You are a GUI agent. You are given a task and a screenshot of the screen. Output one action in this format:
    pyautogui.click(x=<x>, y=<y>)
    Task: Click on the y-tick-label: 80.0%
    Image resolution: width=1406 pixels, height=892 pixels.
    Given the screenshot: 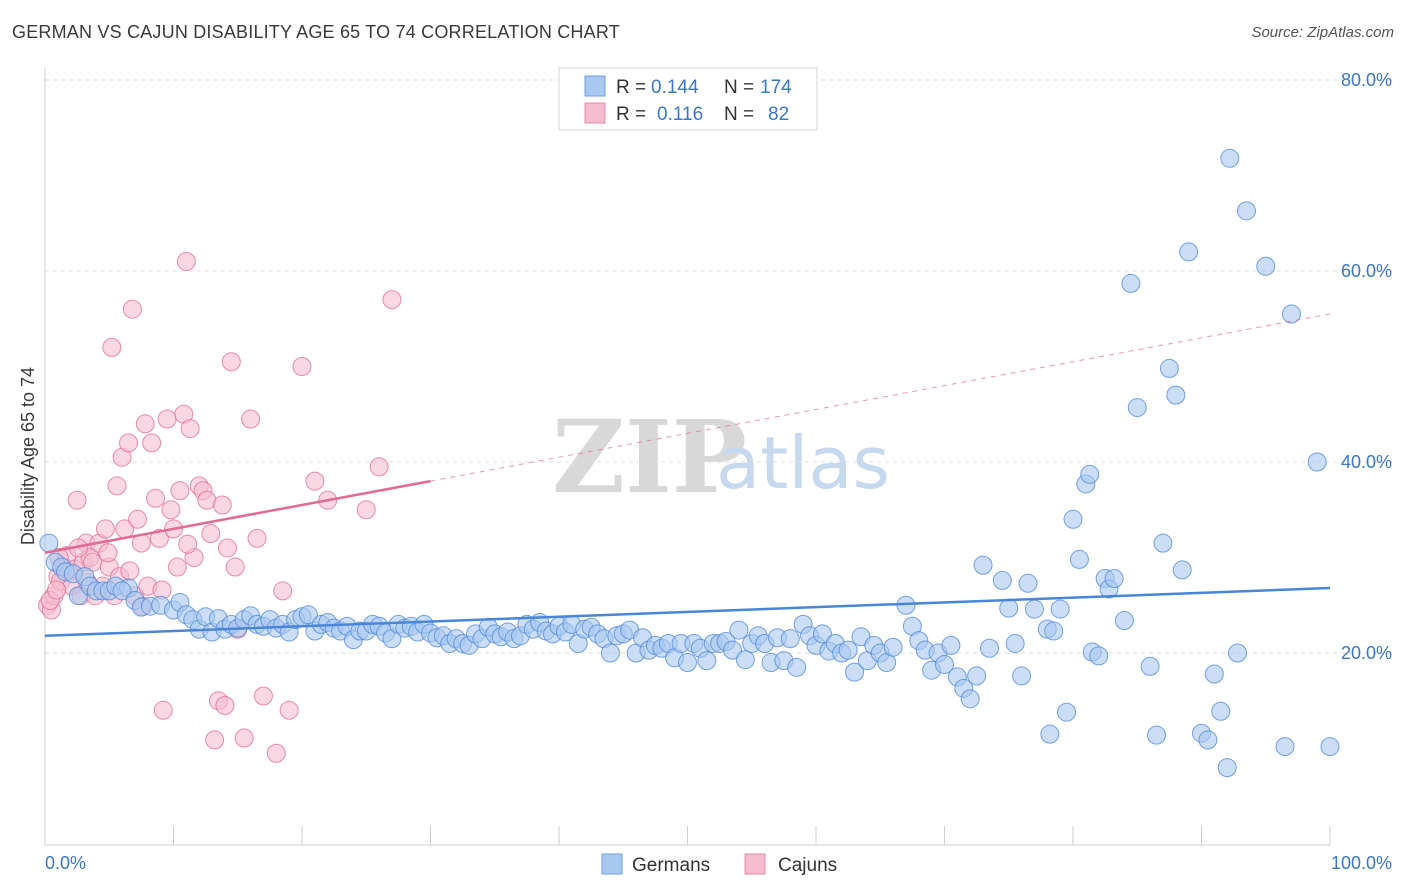 What is the action you would take?
    pyautogui.click(x=1366, y=80)
    